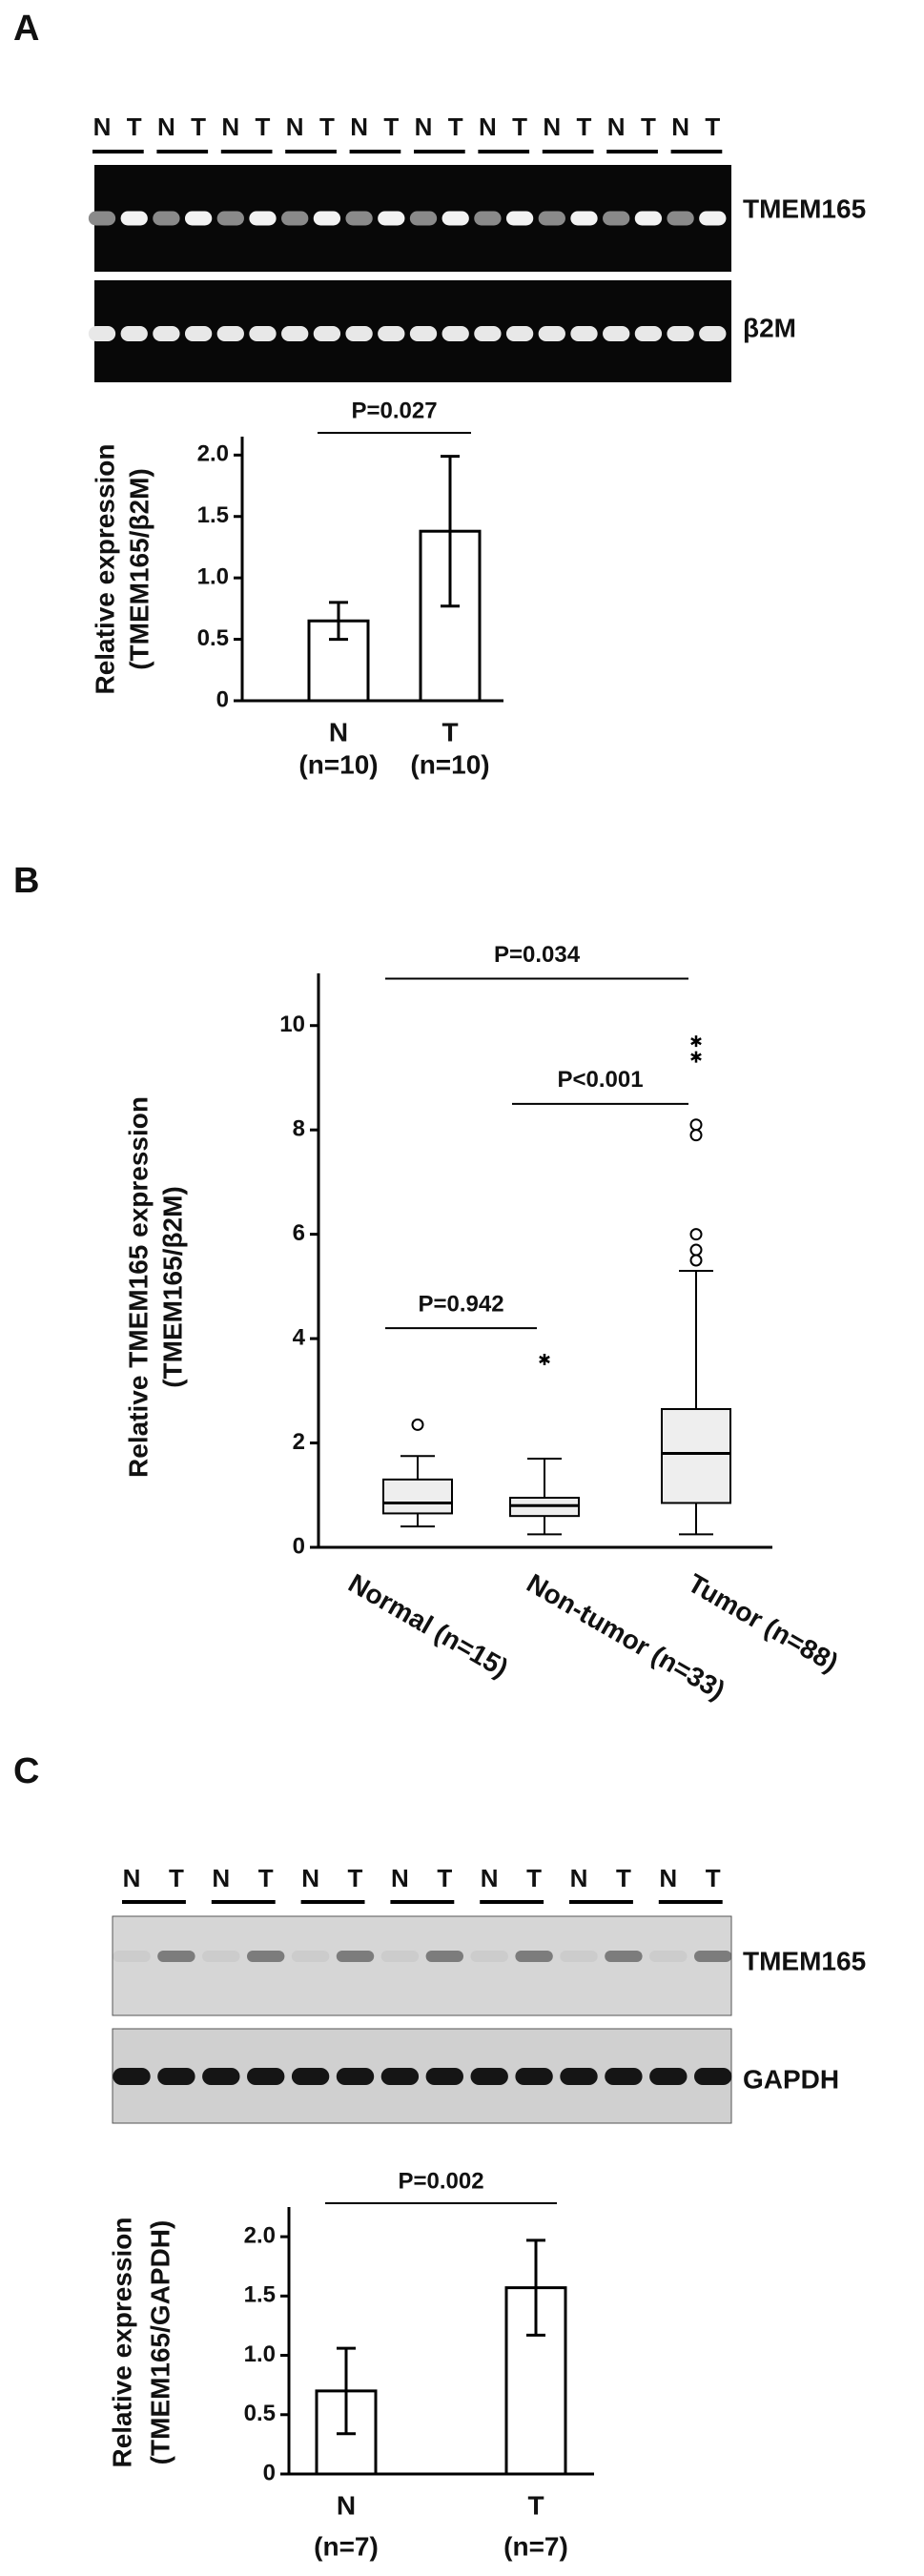 This screenshot has height=2576, width=924. Describe the element at coordinates (763, 1623) in the screenshot. I see `x-tick-label: Tumor (n=88)` at that location.